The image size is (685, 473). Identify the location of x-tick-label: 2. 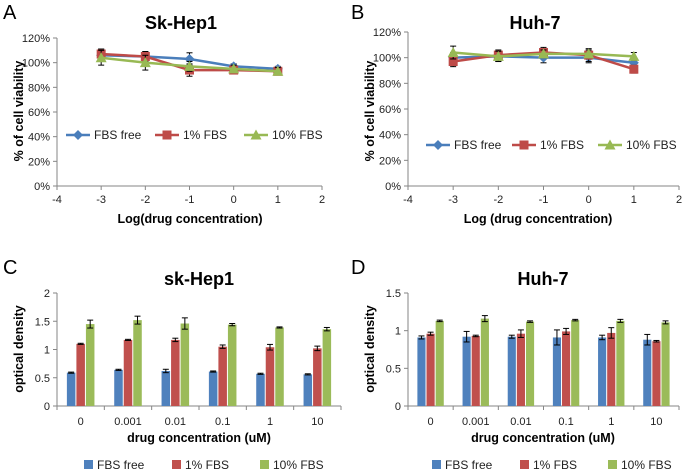
(679, 200).